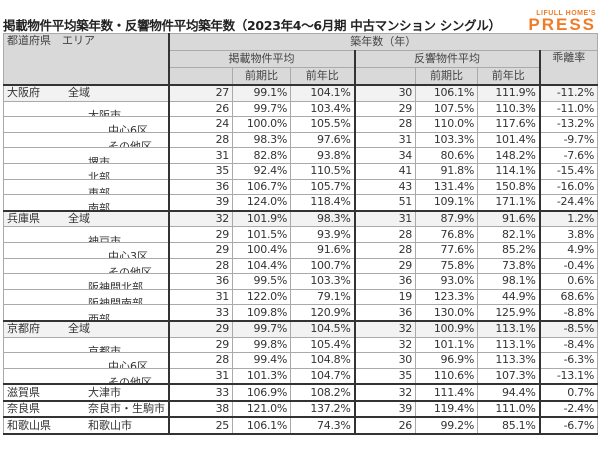  Describe the element at coordinates (86, 408) in the screenshot. I see `area-cell: 奈良県 奈良市・生駒市` at that location.